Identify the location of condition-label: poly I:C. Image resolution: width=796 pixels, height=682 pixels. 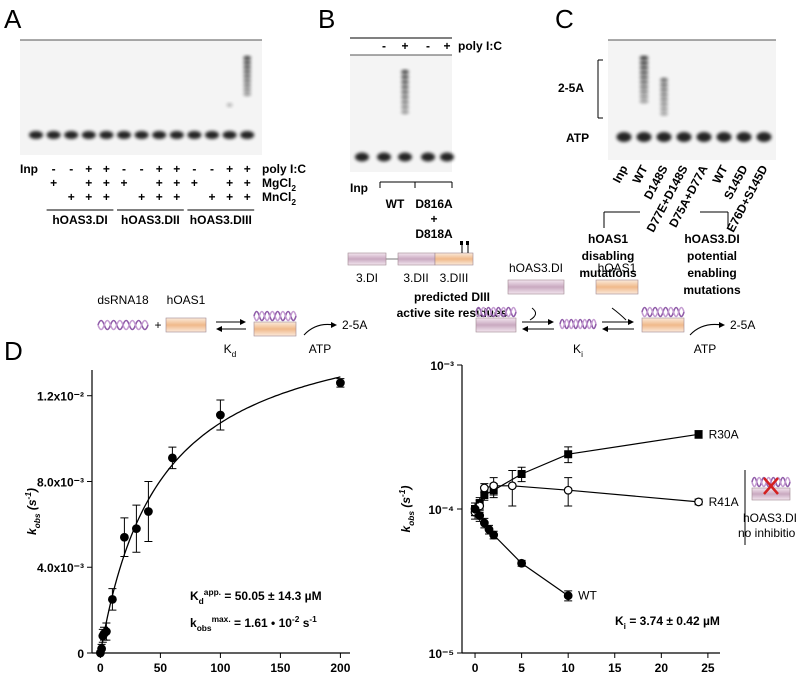
(480, 46).